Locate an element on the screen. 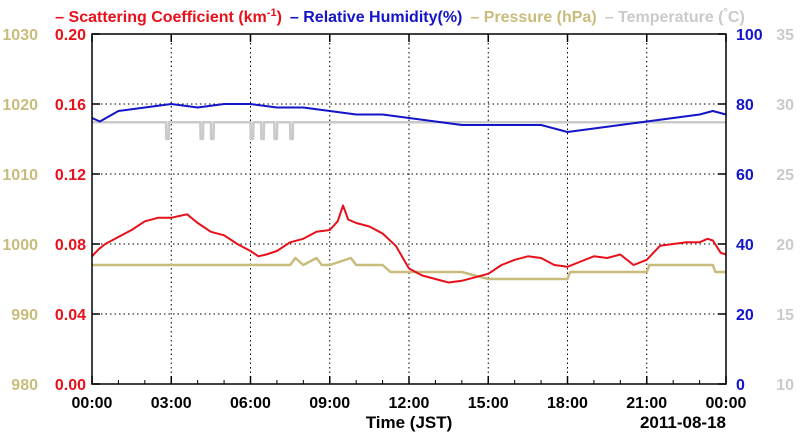 The image size is (800, 434). temperature-tick-label: 35 is located at coordinates (785, 35).